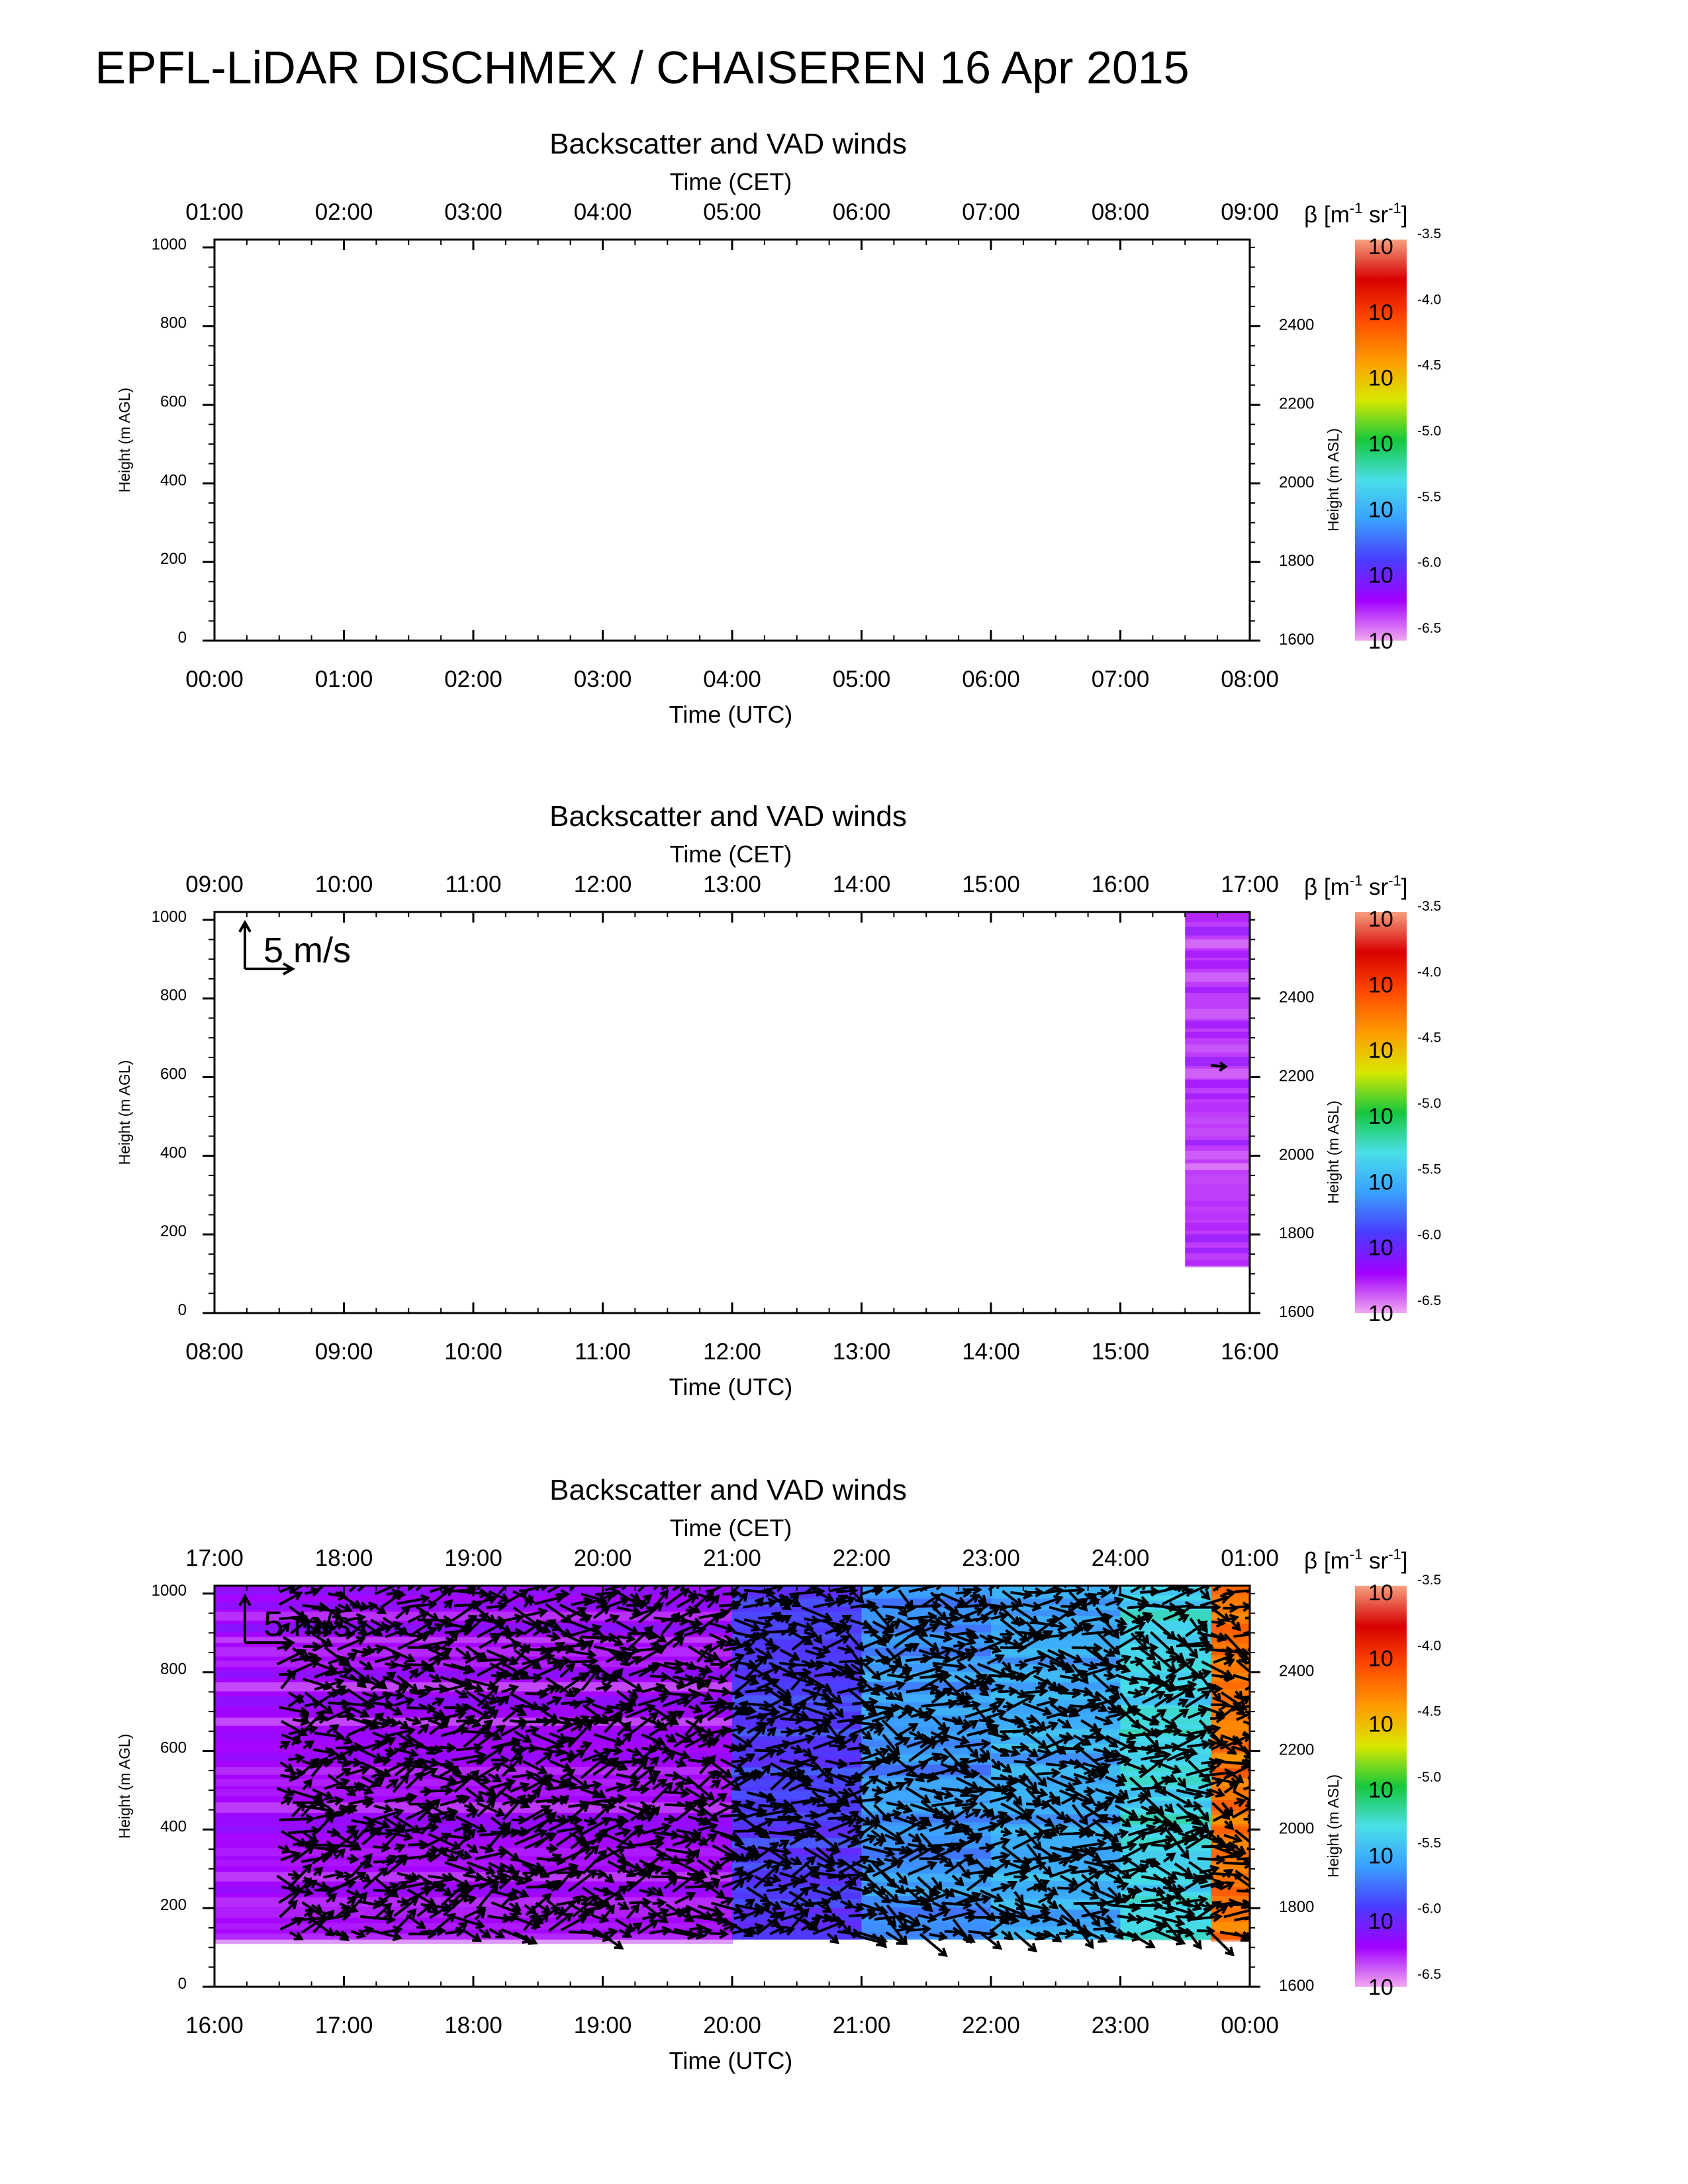  Describe the element at coordinates (344, 1558) in the screenshot. I see `x-tick-label-top: 18:00` at that location.